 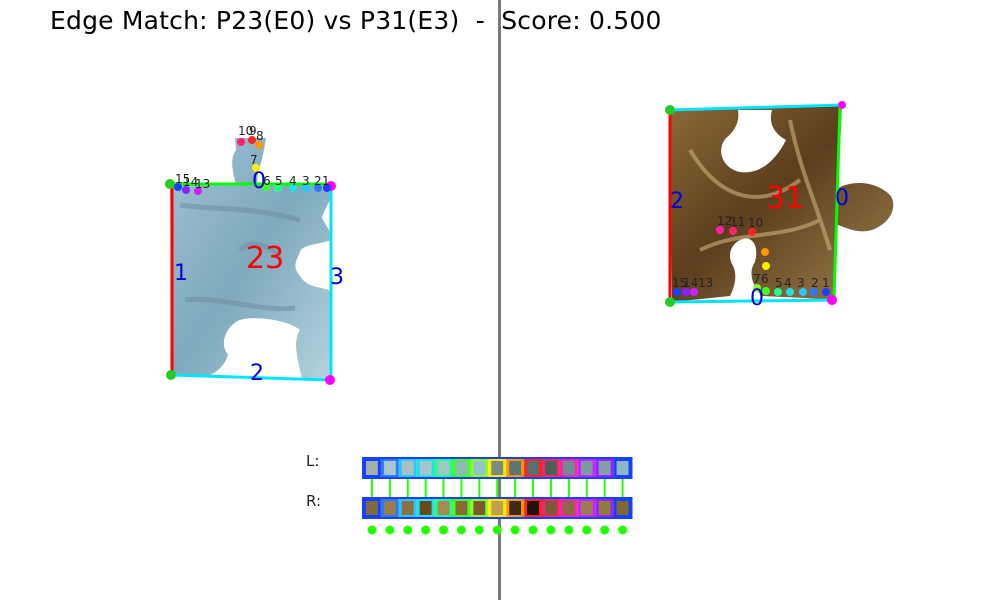 What do you see at coordinates (265, 258) in the screenshot?
I see `left-piece-id-label: 23` at bounding box center [265, 258].